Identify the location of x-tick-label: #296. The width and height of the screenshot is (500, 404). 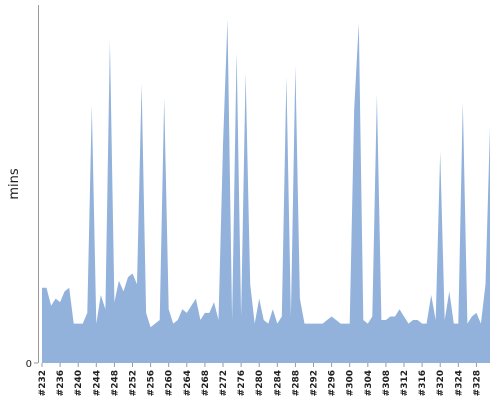
(333, 383).